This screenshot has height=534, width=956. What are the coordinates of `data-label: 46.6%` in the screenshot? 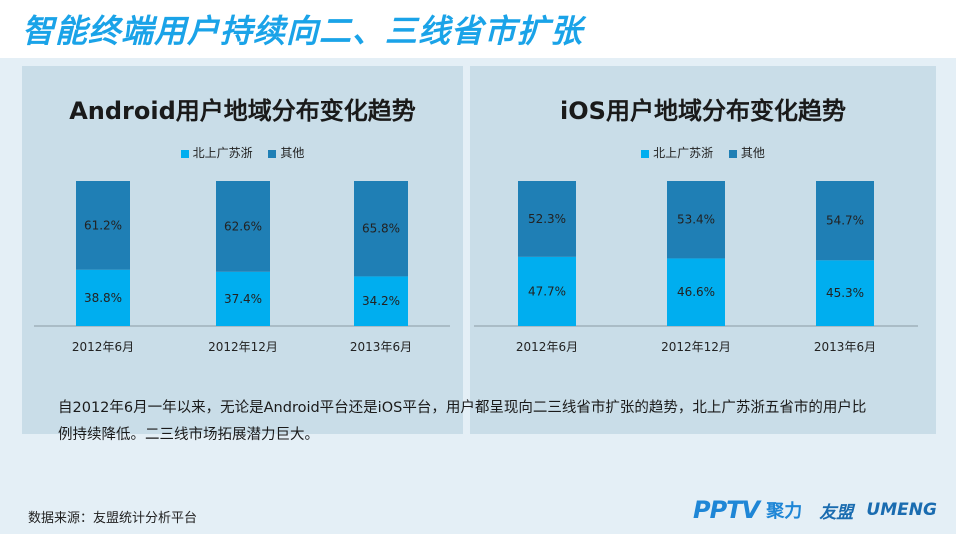 It's located at (696, 292).